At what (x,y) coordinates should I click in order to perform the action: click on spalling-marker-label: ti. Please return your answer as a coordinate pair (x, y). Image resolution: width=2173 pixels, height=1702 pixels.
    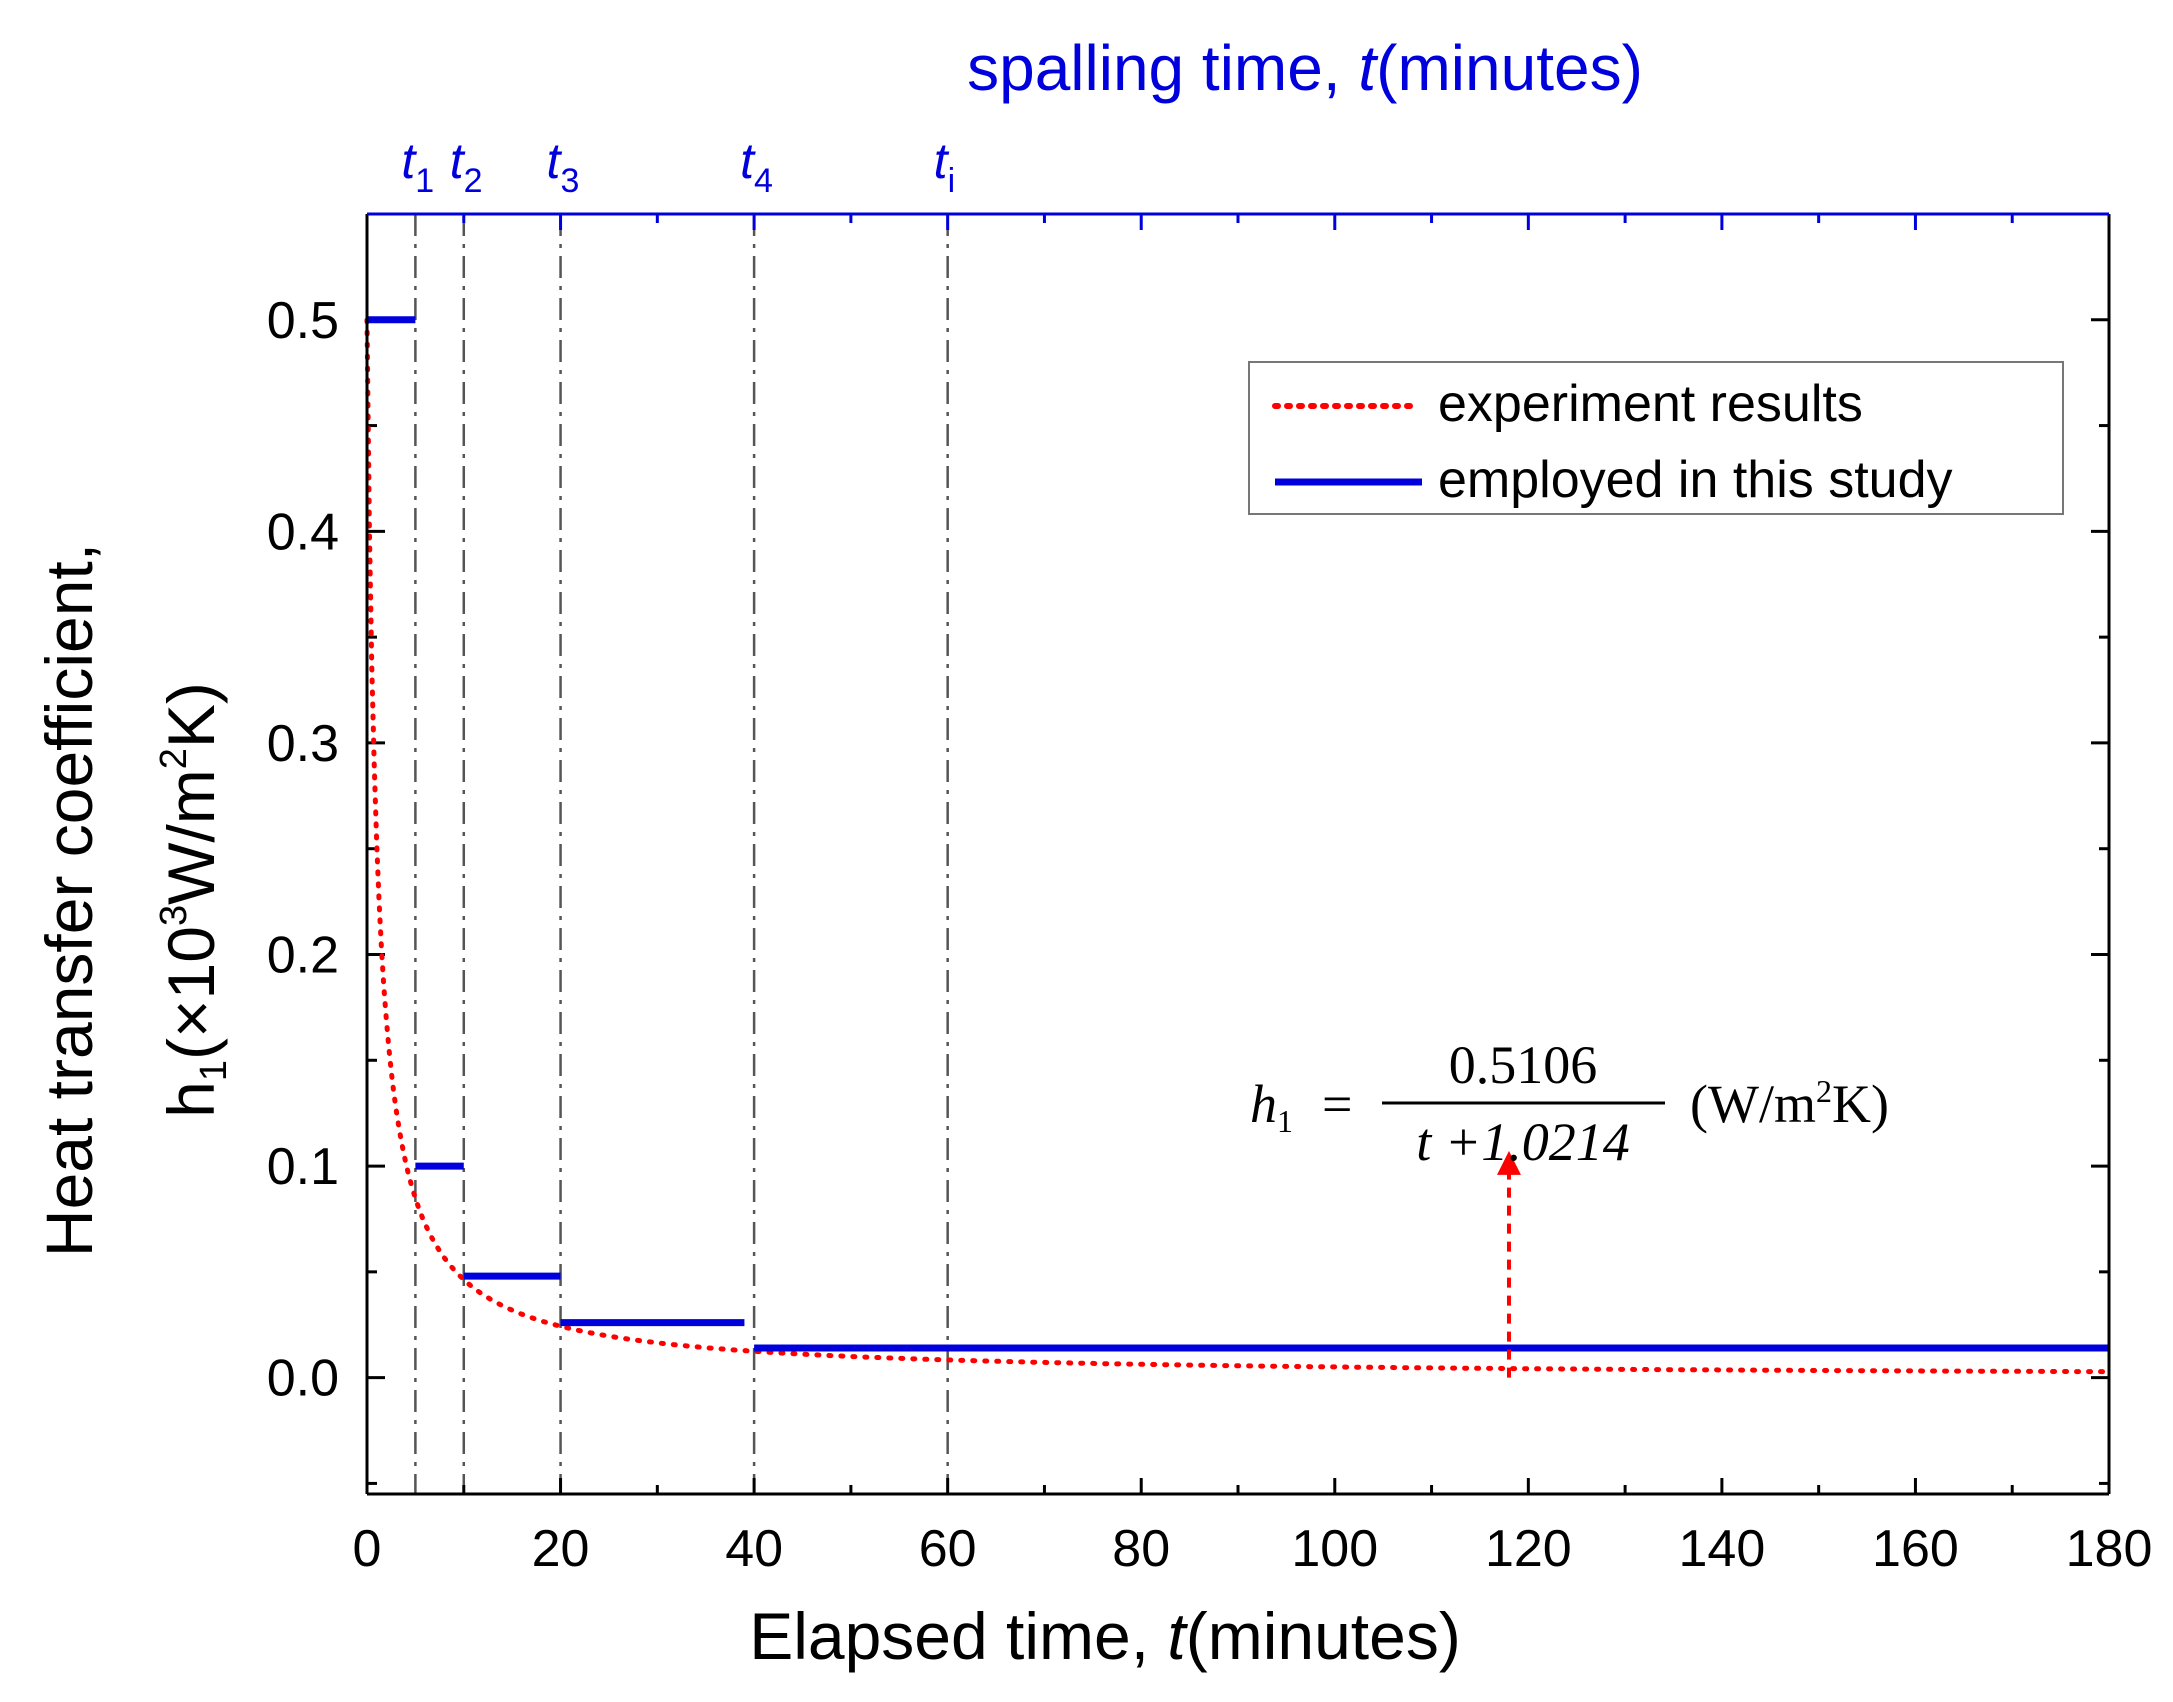
    Looking at the image, I should click on (944, 166).